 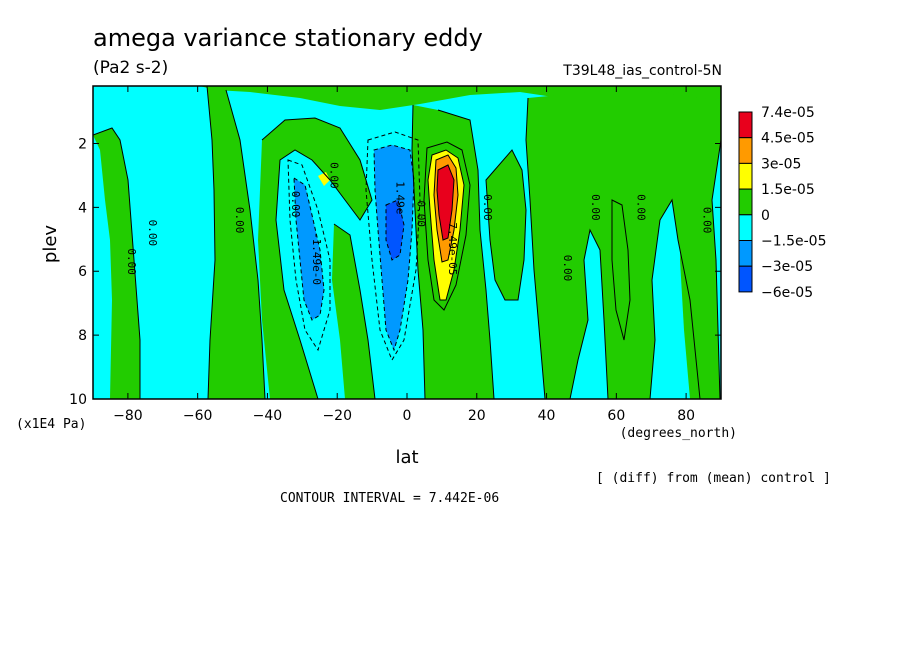 What do you see at coordinates (527, 241) in the screenshot?
I see `positive-contours` at bounding box center [527, 241].